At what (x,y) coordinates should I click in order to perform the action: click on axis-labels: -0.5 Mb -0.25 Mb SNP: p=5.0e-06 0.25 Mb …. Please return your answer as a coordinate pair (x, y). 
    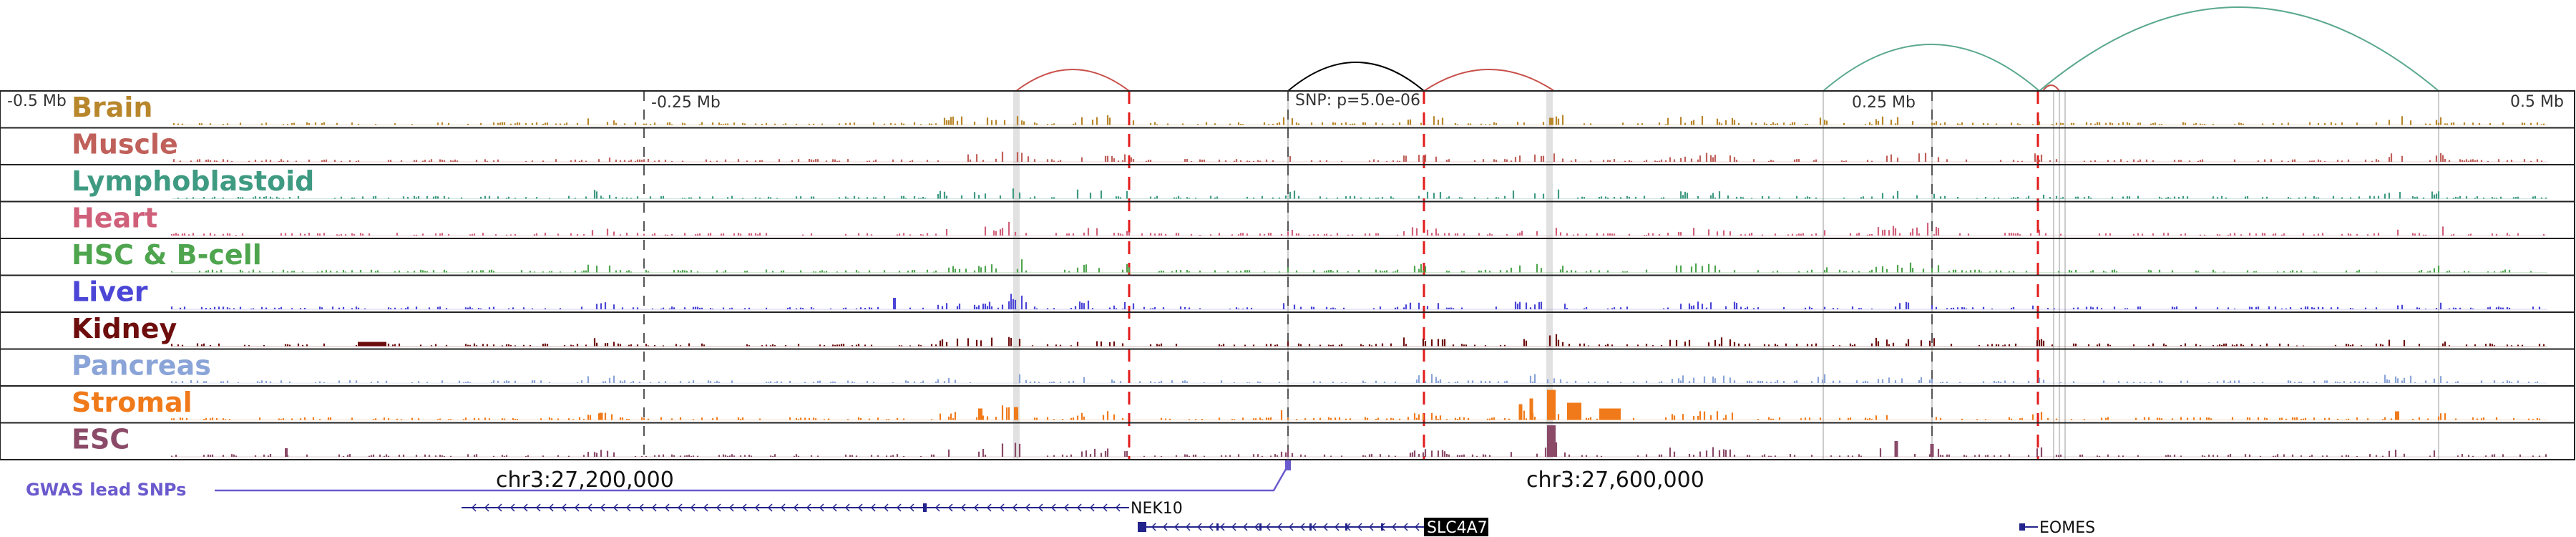
    Looking at the image, I should click on (1285, 102).